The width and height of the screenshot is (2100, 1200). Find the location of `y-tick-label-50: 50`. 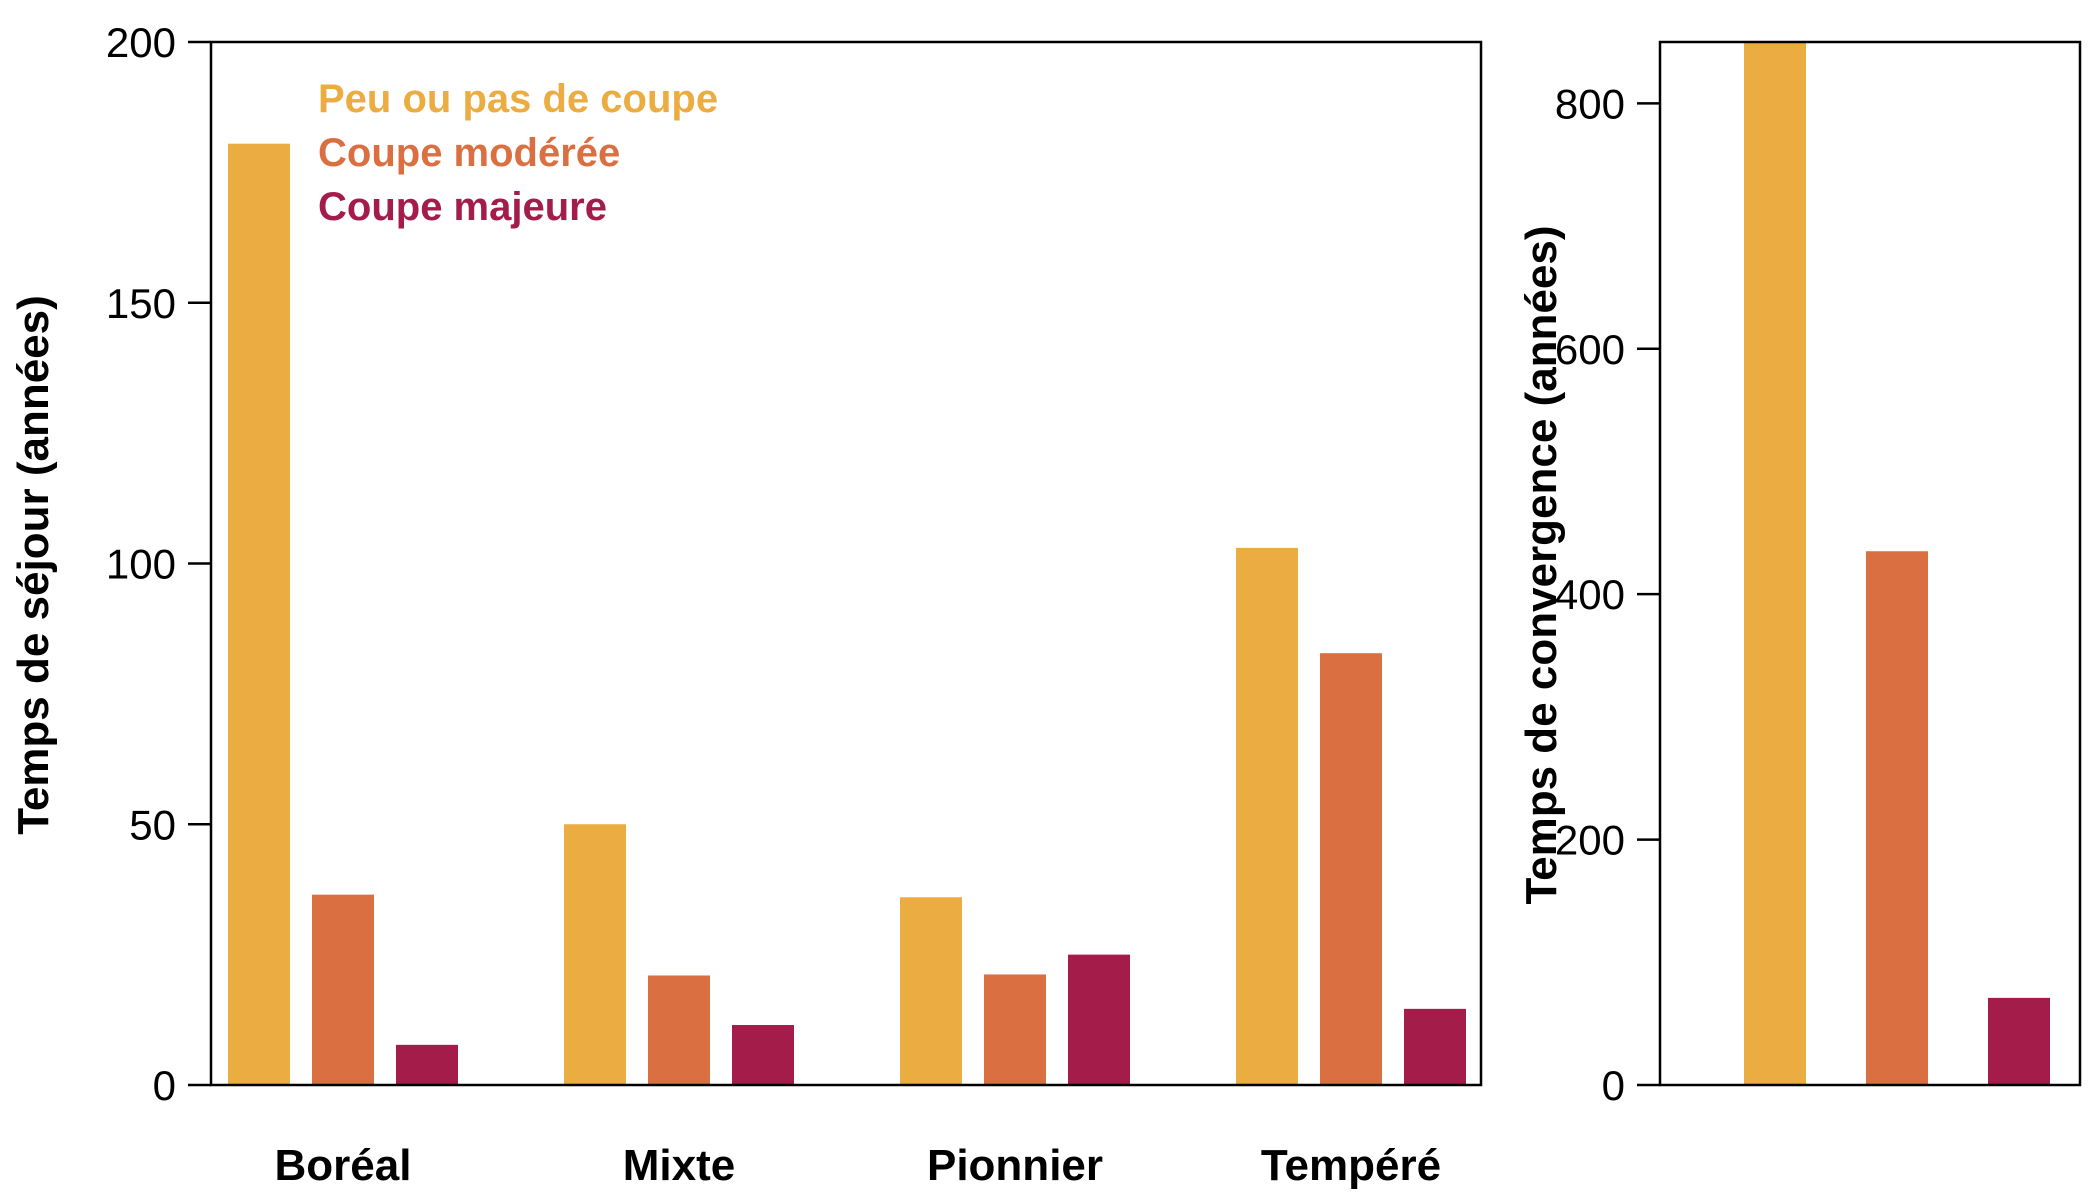

y-tick-label-50: 50 is located at coordinates (152, 824).